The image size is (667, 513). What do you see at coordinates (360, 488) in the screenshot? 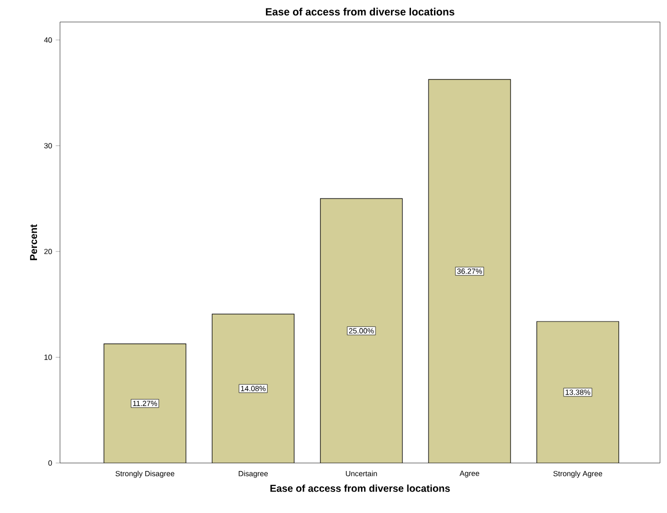
I see `x-axis-title: Ease of access from diverse locations` at bounding box center [360, 488].